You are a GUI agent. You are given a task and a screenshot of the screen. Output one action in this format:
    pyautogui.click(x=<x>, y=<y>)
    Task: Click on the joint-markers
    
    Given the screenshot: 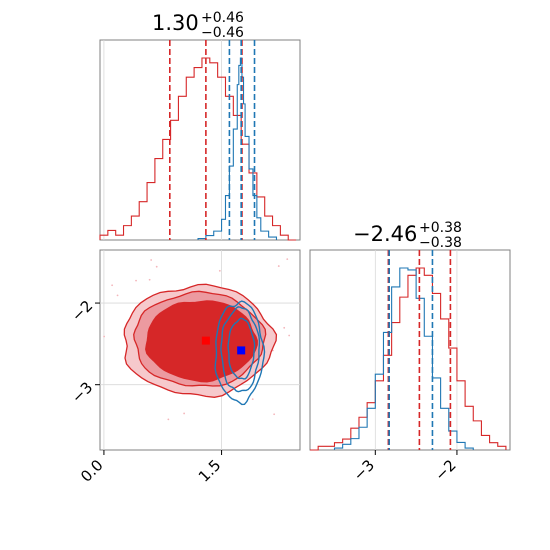 What is the action you would take?
    pyautogui.click(x=223, y=345)
    